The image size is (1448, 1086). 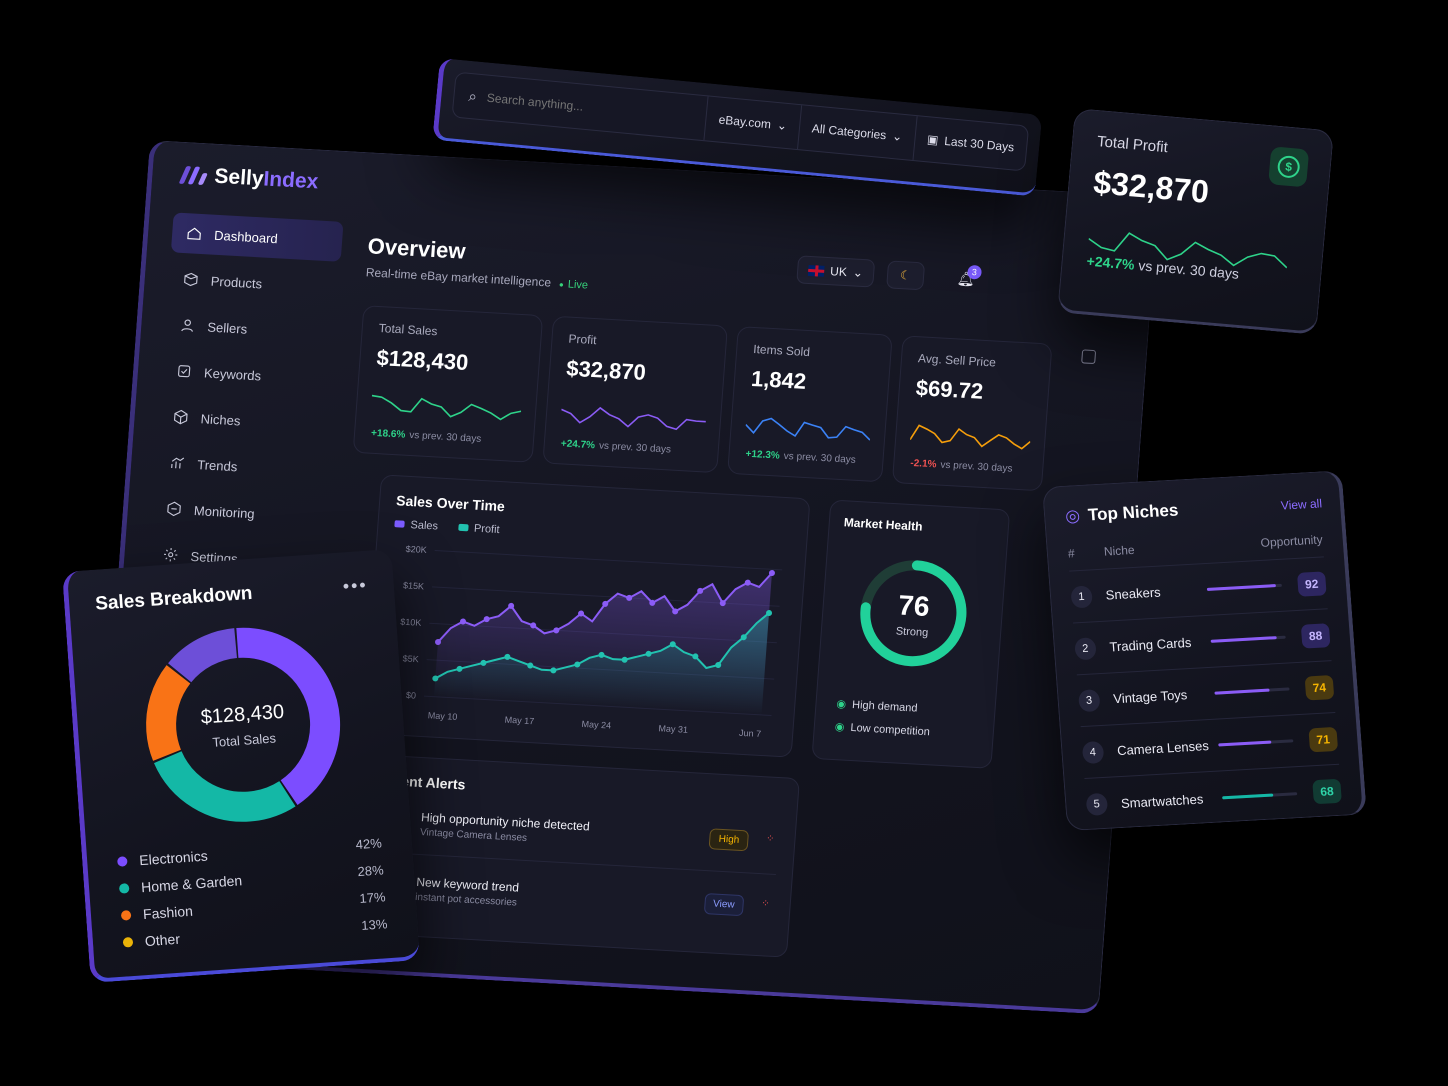 I want to click on bell-icon: 🔔︎ 3, so click(x=969, y=276).